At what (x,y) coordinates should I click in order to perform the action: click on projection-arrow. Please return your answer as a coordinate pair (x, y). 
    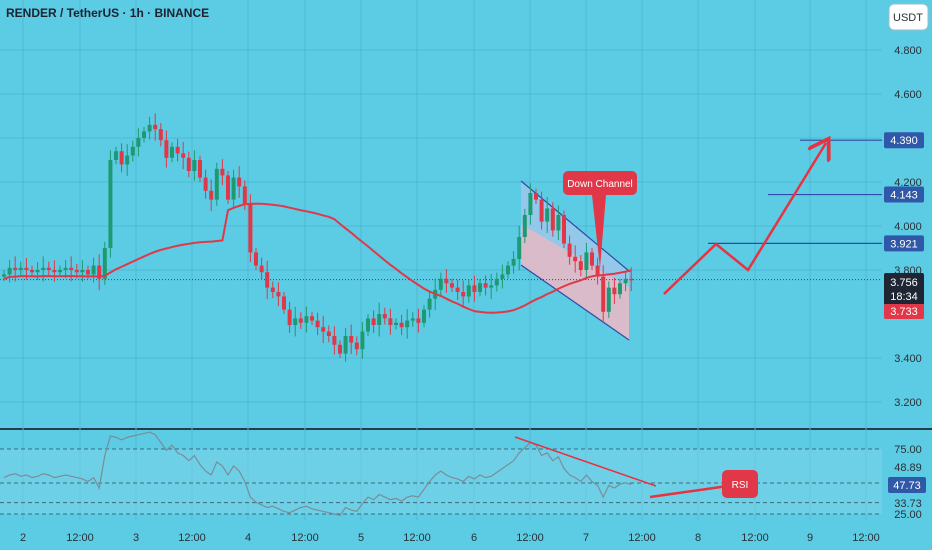
    Looking at the image, I should click on (744, 219).